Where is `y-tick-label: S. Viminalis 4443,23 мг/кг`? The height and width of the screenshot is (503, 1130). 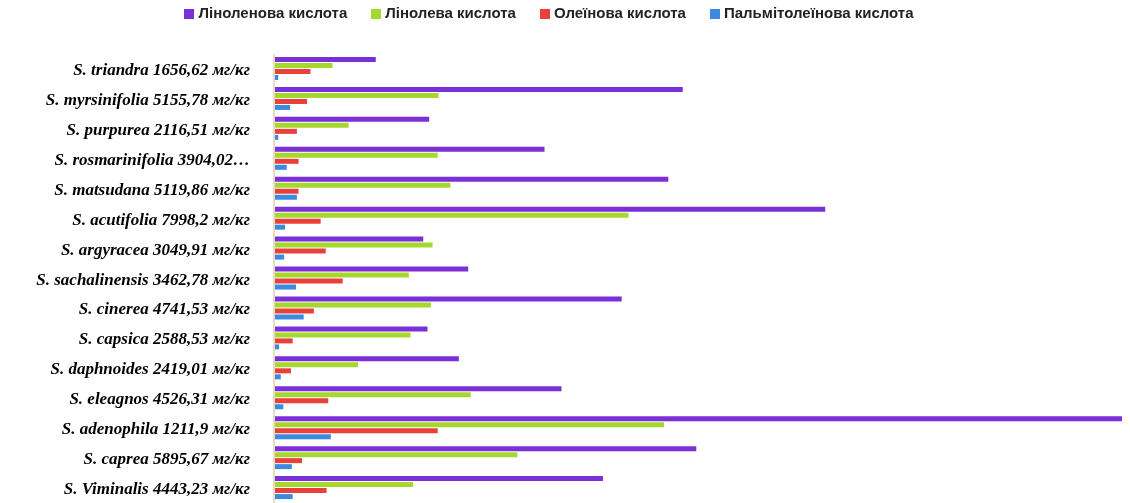
y-tick-label: S. Viminalis 4443,23 мг/кг is located at coordinates (156, 489).